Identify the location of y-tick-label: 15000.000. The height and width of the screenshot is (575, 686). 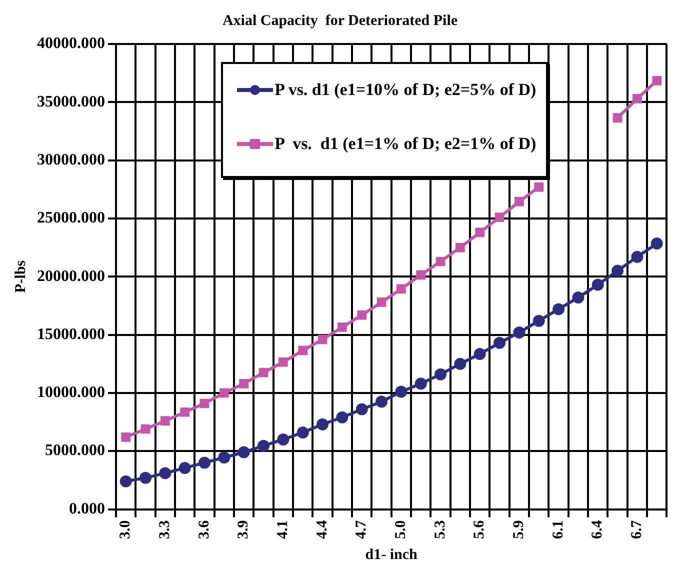
(71, 334).